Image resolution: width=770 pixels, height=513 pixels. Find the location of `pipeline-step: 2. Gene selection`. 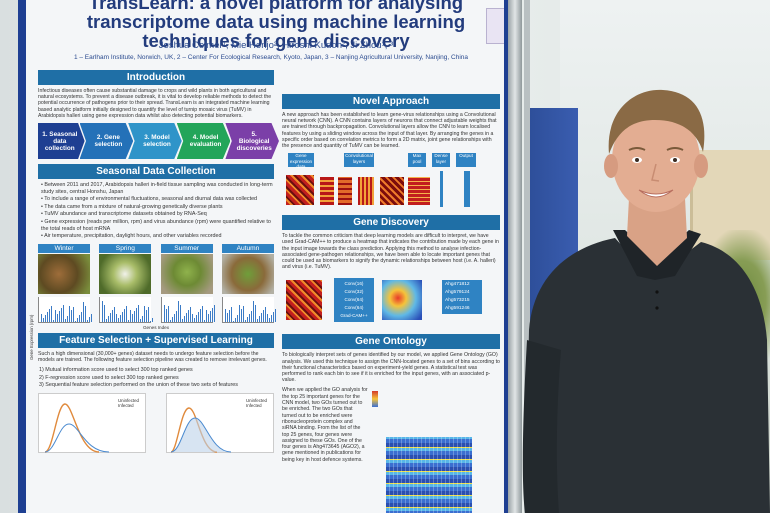

pipeline-step: 2. Gene selection is located at coordinates (106, 141).